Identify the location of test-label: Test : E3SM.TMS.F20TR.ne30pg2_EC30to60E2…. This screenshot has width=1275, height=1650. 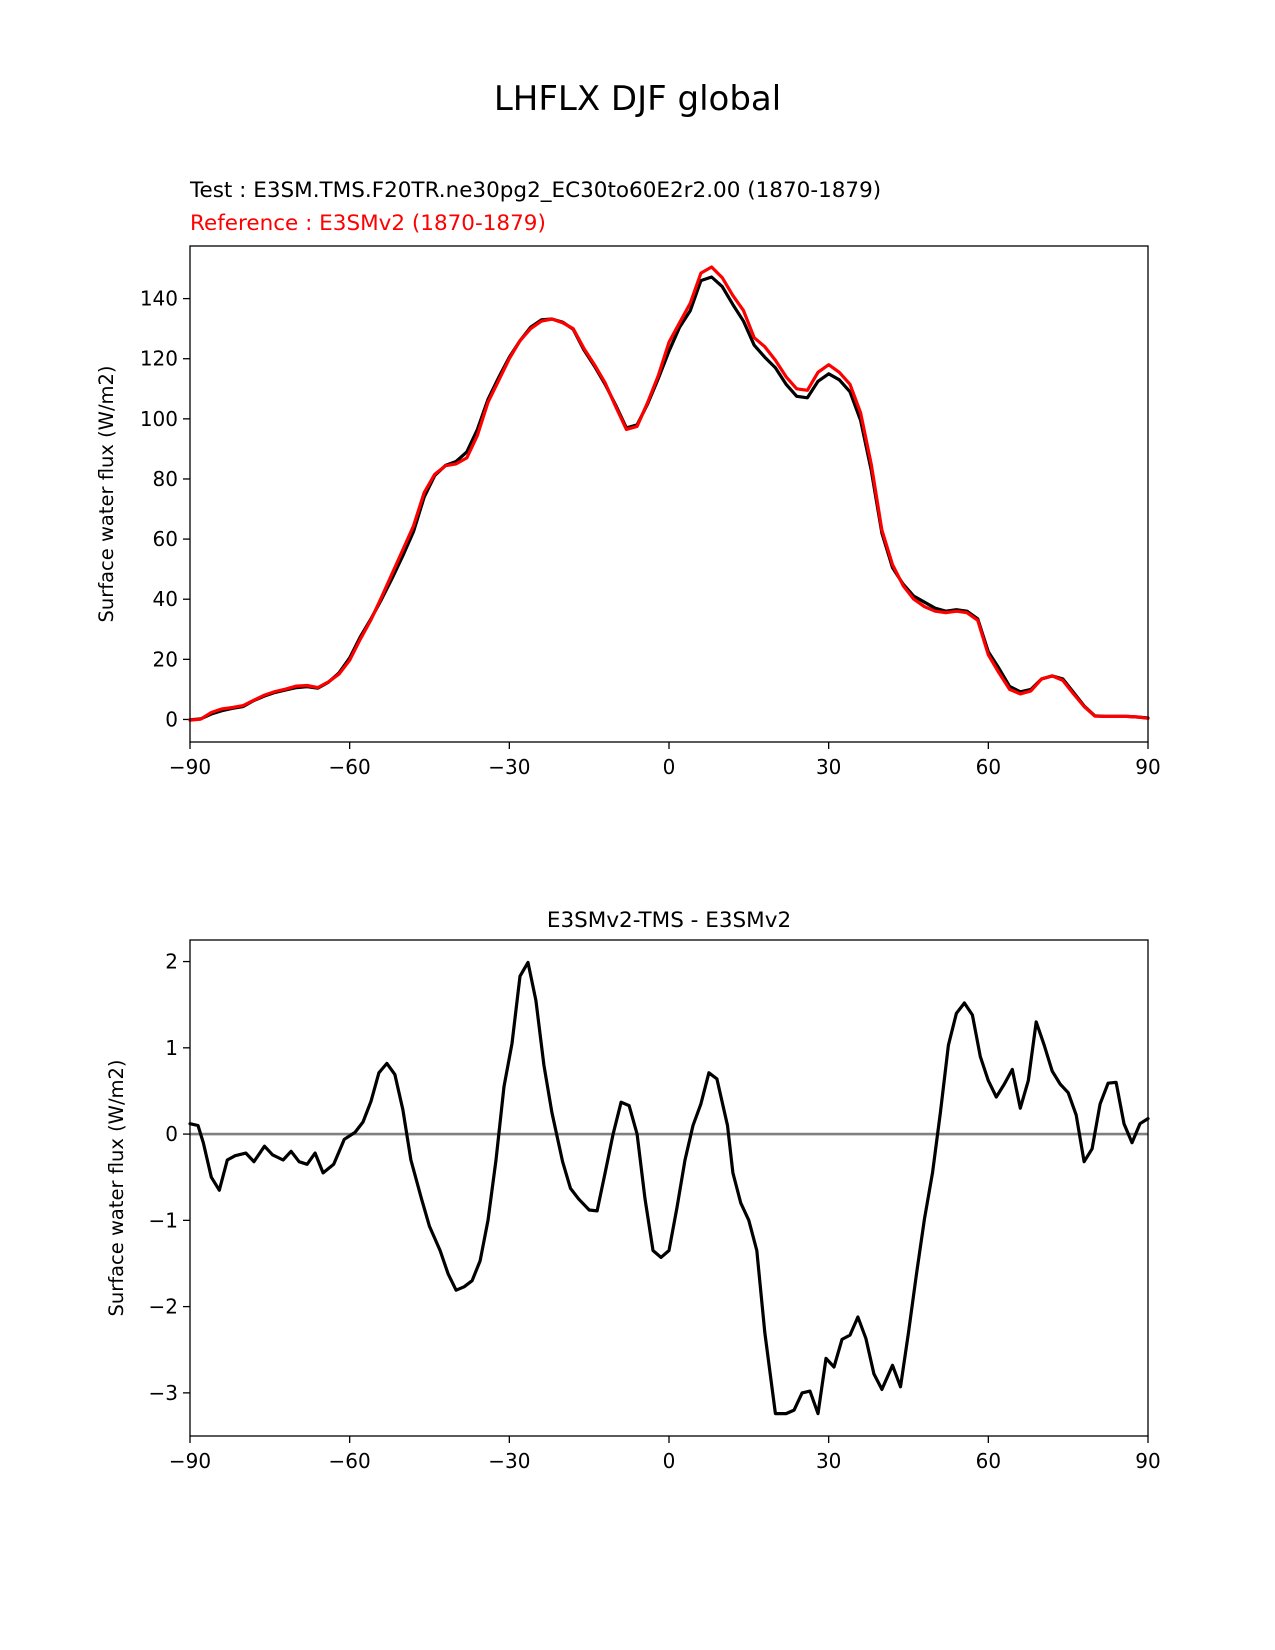
(535, 190).